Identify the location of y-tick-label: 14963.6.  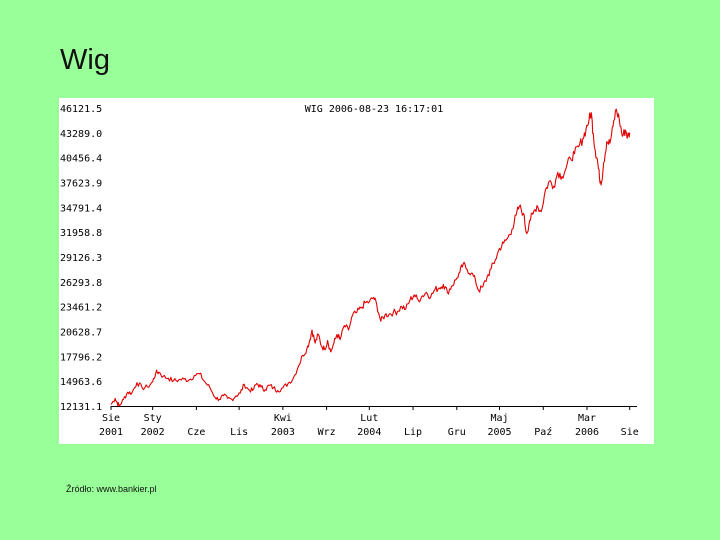
(81, 382).